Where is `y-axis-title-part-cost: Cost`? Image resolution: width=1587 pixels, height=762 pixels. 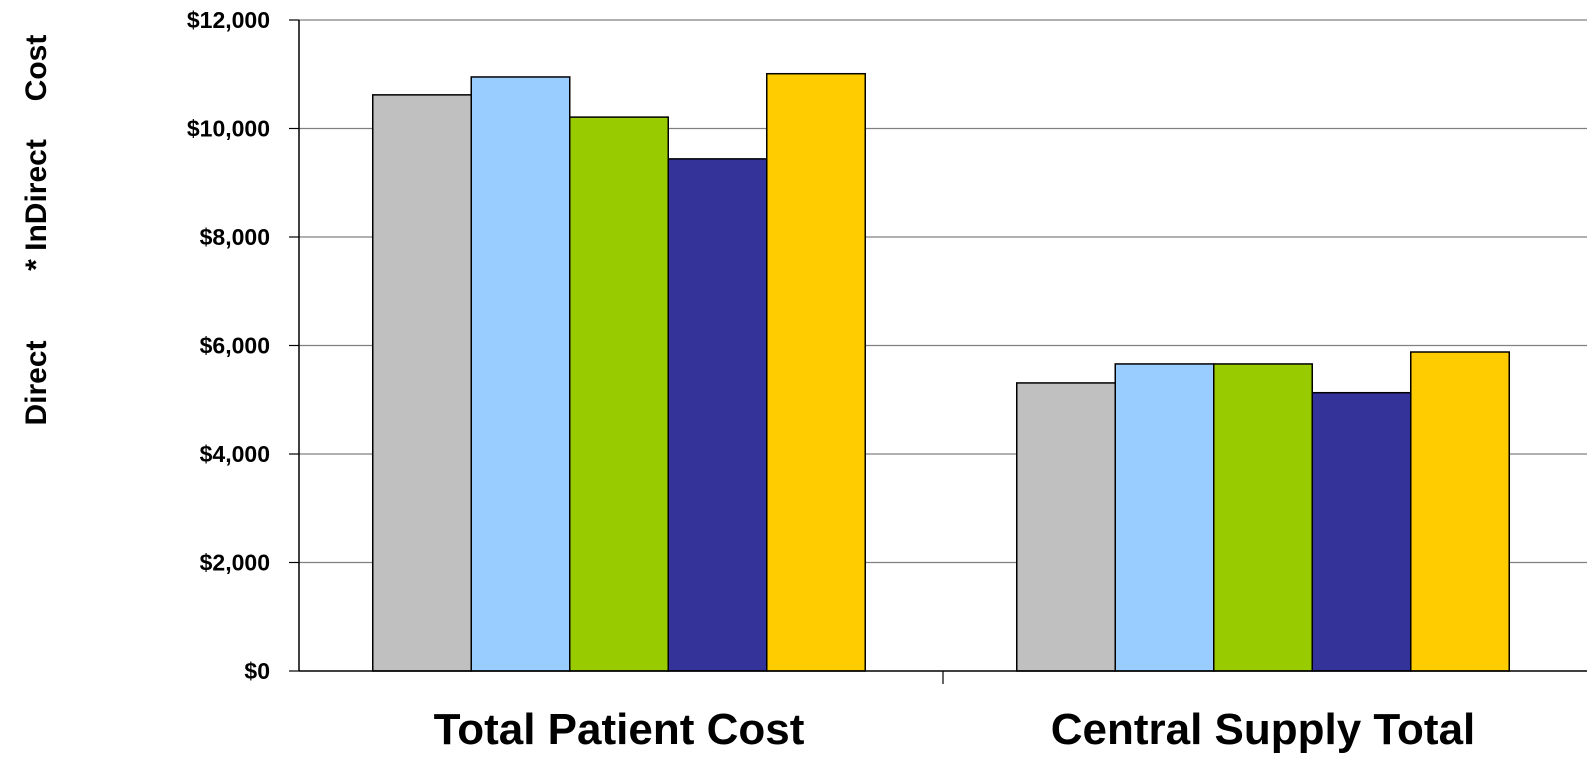
y-axis-title-part-cost: Cost is located at coordinates (36, 68).